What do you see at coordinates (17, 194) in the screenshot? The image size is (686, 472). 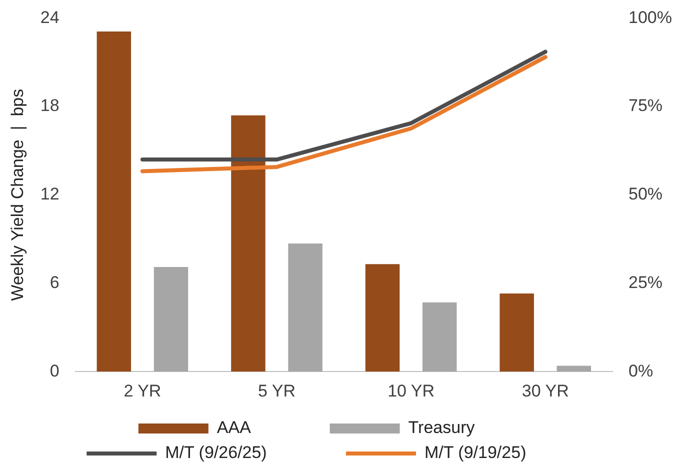 I see `y-axis-title: Weekly Yield Change | bps` at bounding box center [17, 194].